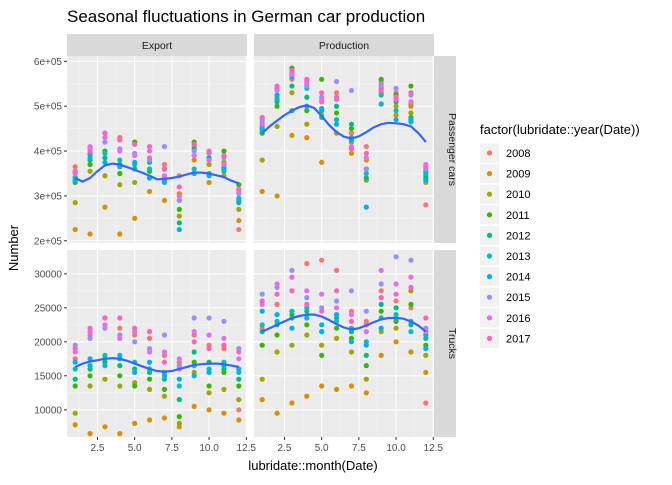  I want to click on legend-label: 2009, so click(518, 175).